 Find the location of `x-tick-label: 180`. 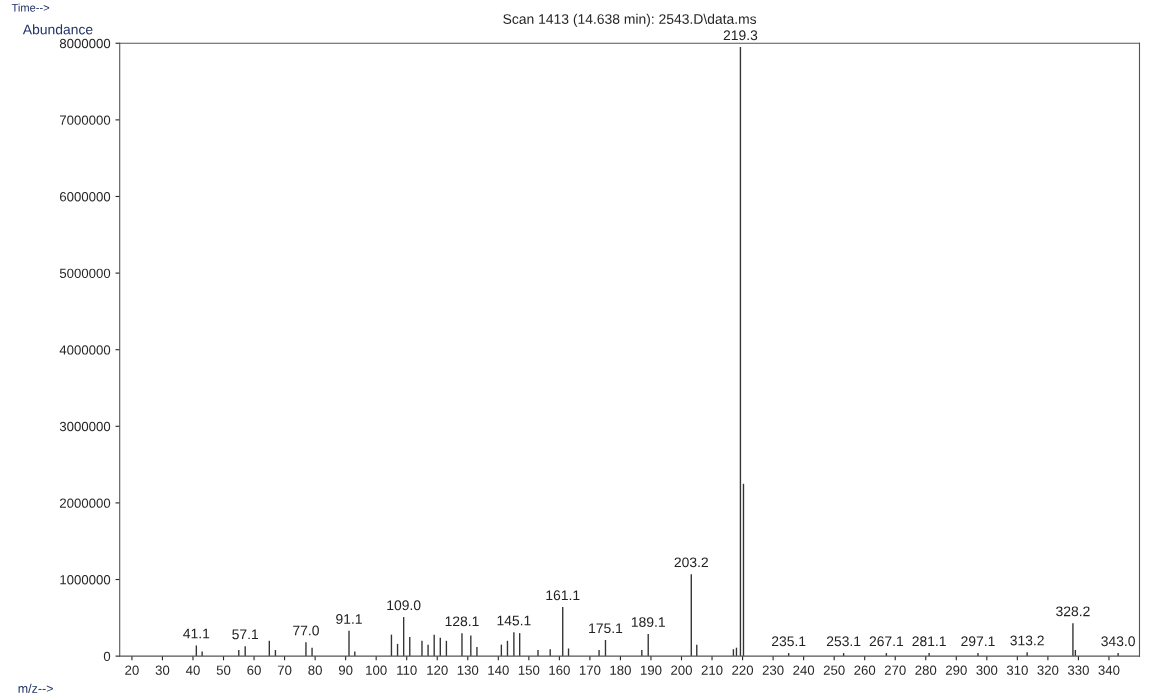

x-tick-label: 180 is located at coordinates (620, 670).